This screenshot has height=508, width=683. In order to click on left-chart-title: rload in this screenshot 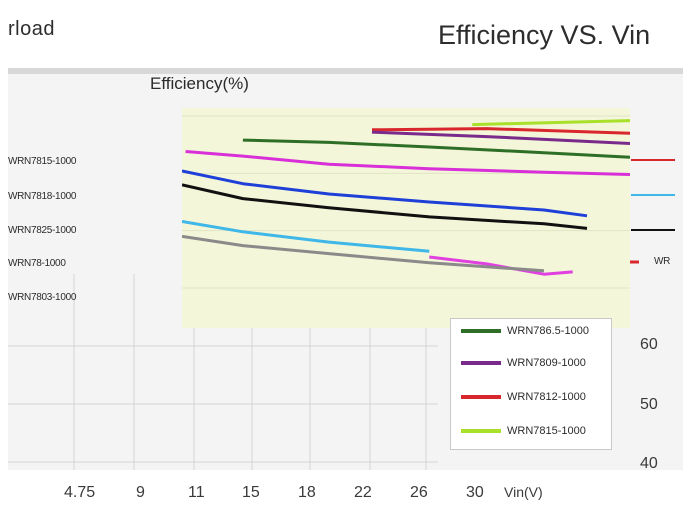, I will do `click(31, 29)`.